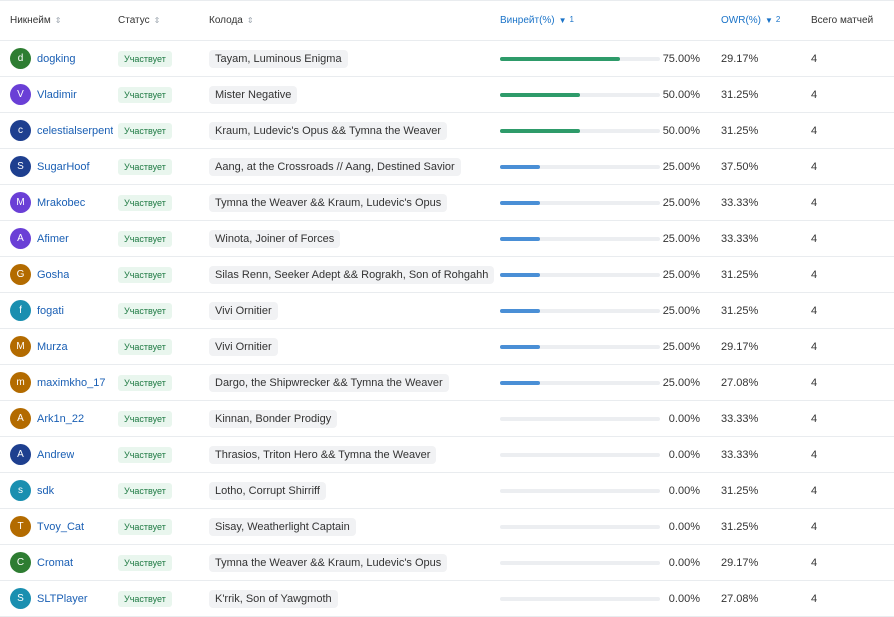  Describe the element at coordinates (740, 166) in the screenshot. I see `owr-value: 37.50%` at that location.